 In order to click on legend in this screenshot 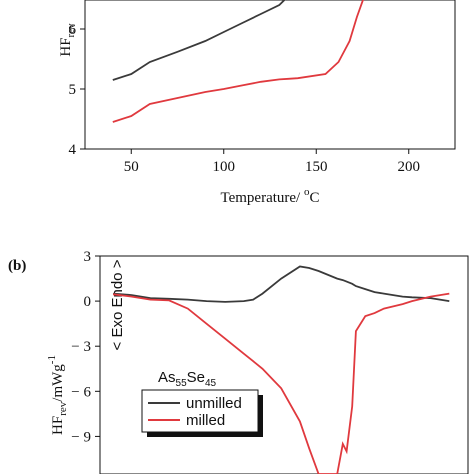, I will do `click(200, 411)`.